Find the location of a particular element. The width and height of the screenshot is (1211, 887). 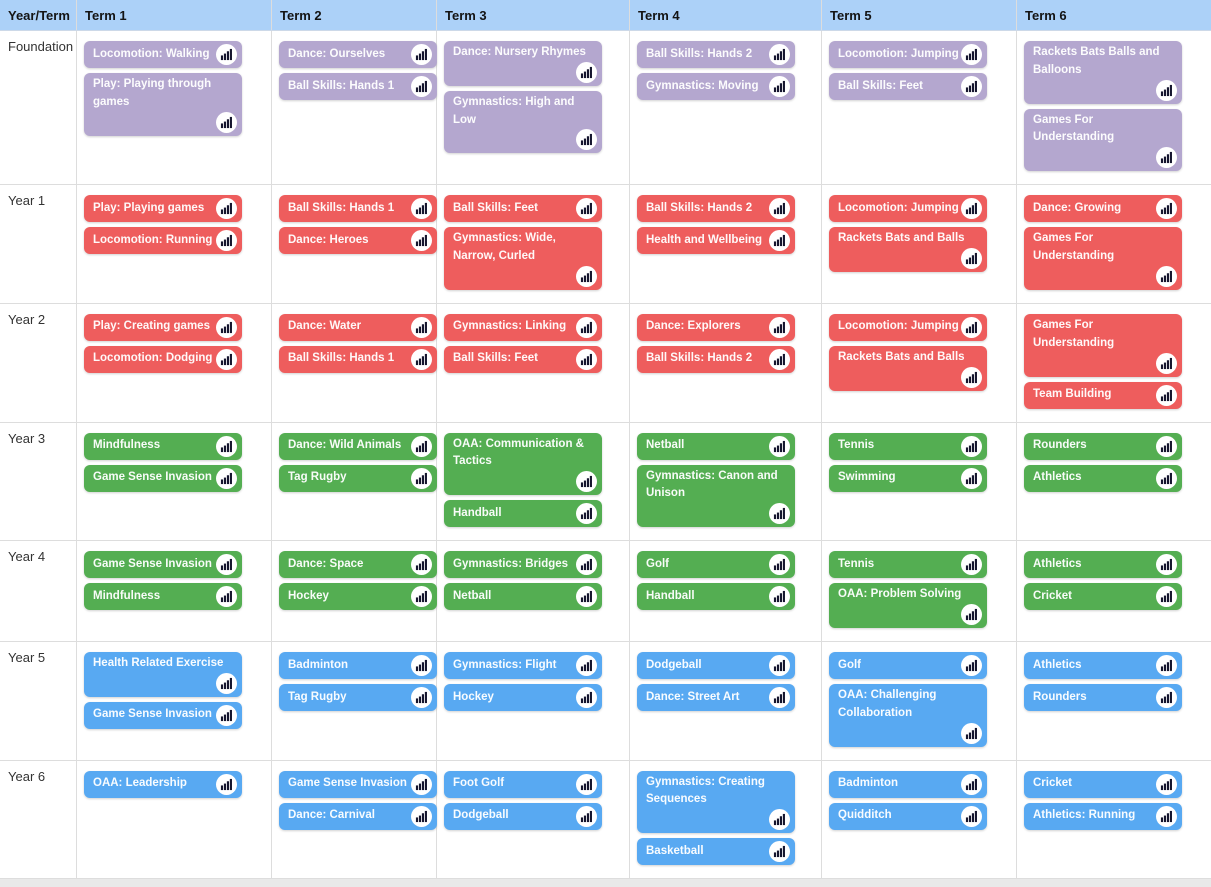

unit-pill: Dance: Nursery Rhymes is located at coordinates (523, 63).